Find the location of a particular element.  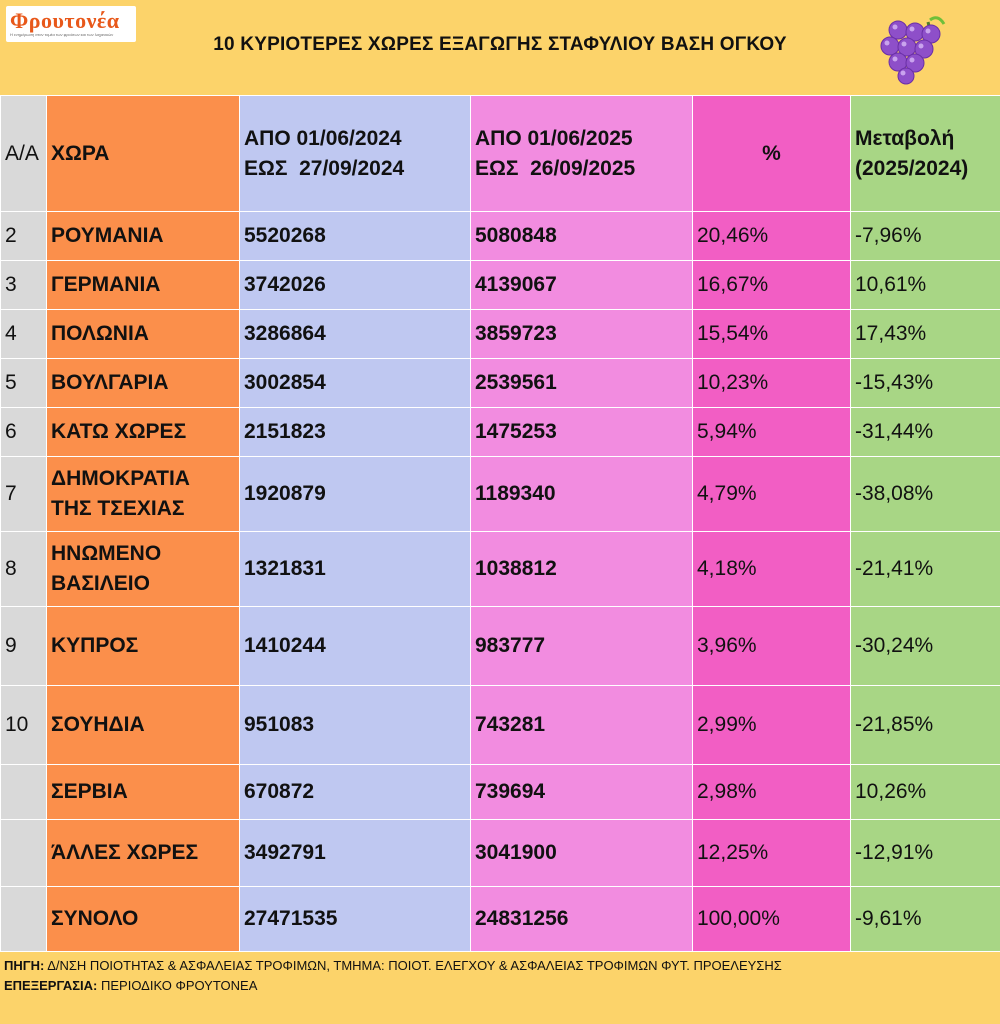

table-row: 6 ΚΑΤΩ ΧΩΡΕΣ 2151823 1475253 5,94% -31,44% is located at coordinates (500, 432).